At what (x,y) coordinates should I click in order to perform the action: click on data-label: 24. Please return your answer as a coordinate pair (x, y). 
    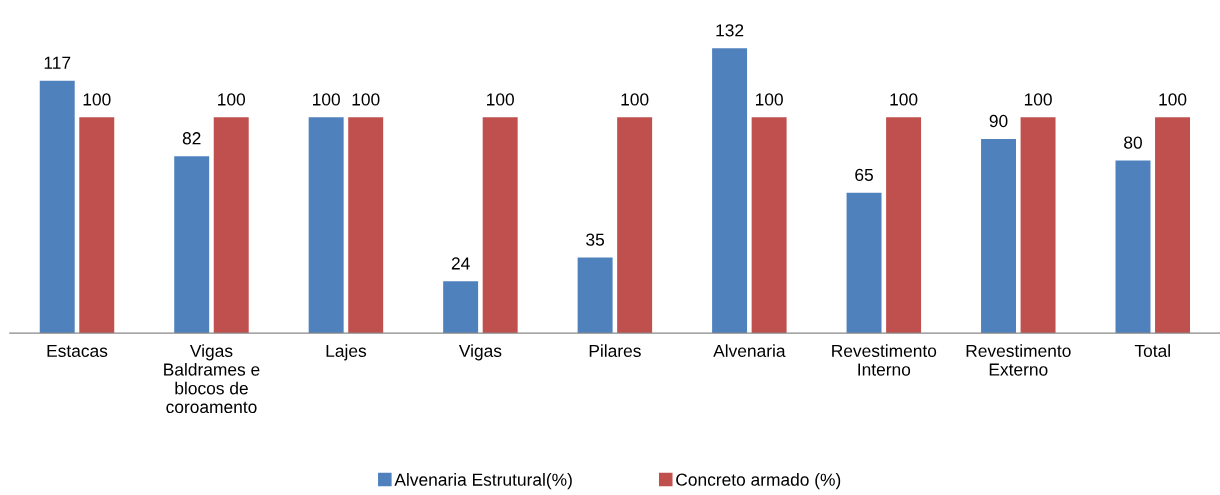
    Looking at the image, I should click on (460, 263).